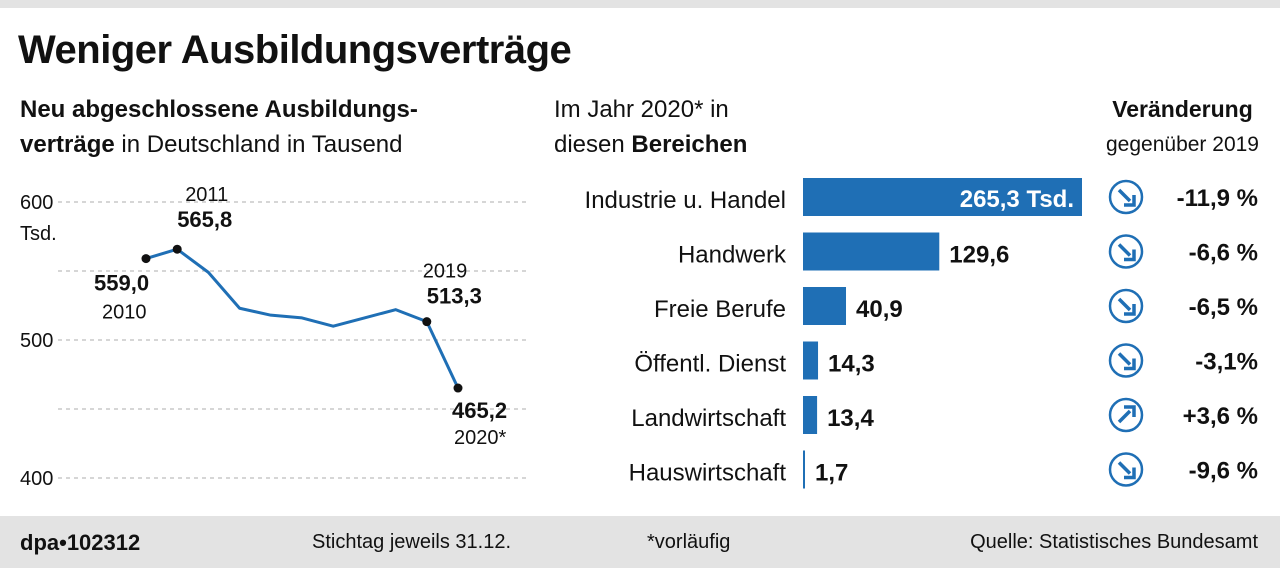 The height and width of the screenshot is (568, 1280). Describe the element at coordinates (36, 341) in the screenshot. I see `y-tick-label: 500` at that location.